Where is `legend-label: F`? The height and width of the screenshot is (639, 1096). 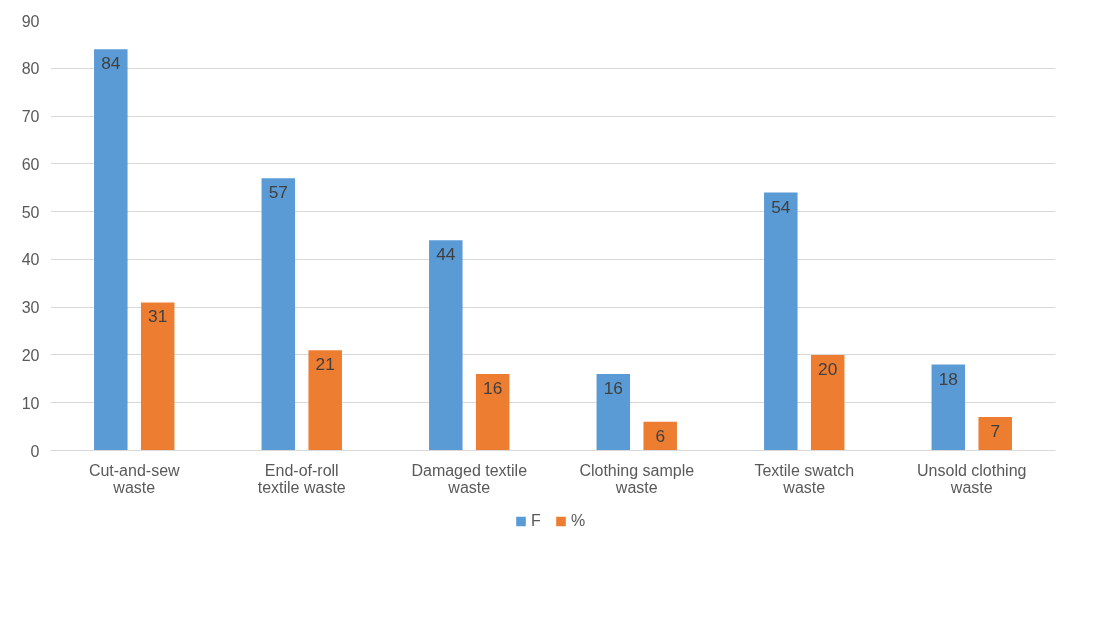 legend-label: F is located at coordinates (536, 520).